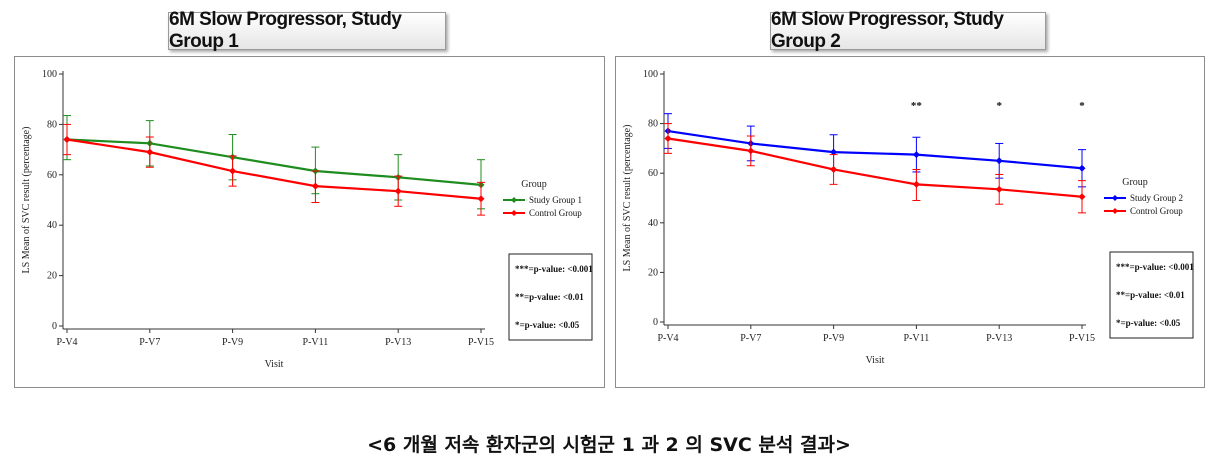  Describe the element at coordinates (609, 445) in the screenshot. I see `figure-caption: <6 개월 저속 환자군의 시험군 1 과 2 의 SVC 분석 결과>` at that location.